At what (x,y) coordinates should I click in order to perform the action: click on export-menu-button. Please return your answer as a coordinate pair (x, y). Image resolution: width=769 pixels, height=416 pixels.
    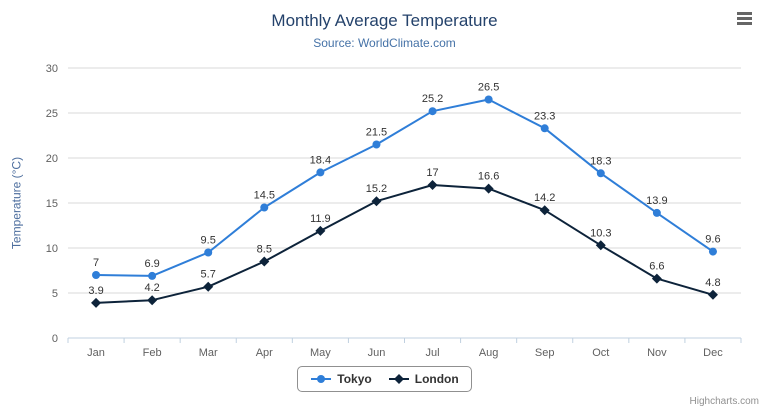
    Looking at the image, I should click on (746, 19).